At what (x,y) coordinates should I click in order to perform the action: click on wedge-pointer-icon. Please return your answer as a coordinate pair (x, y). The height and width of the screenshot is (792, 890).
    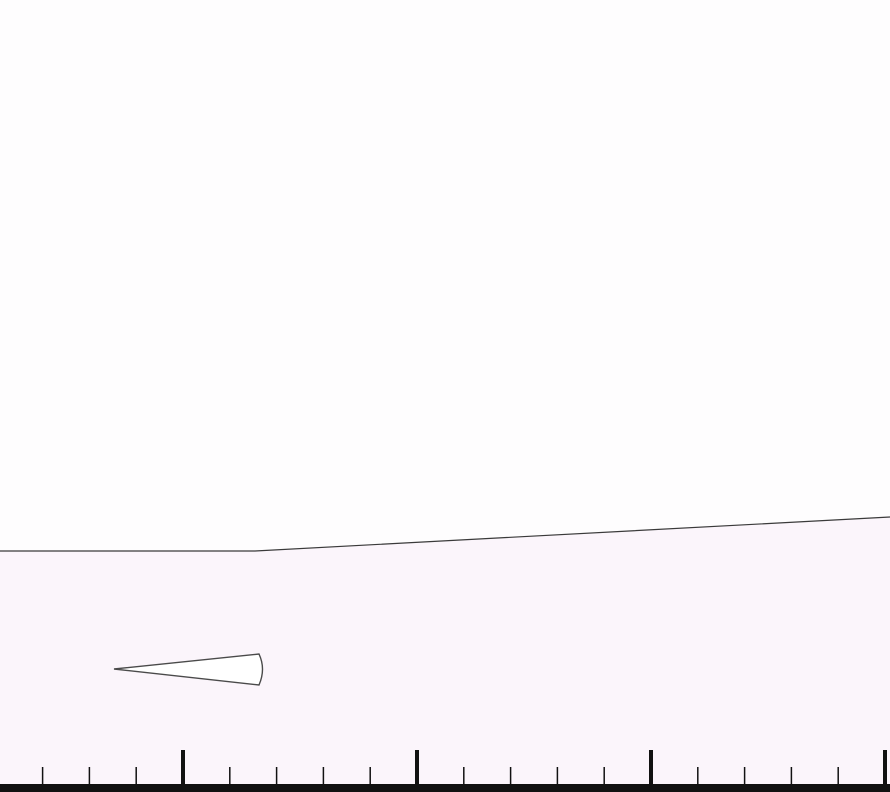
    Looking at the image, I should click on (188, 669).